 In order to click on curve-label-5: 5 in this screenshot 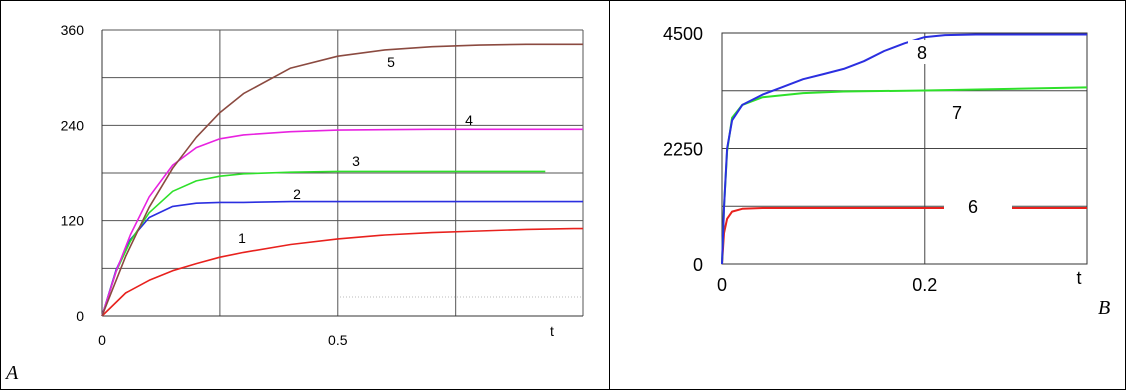, I will do `click(391, 62)`.